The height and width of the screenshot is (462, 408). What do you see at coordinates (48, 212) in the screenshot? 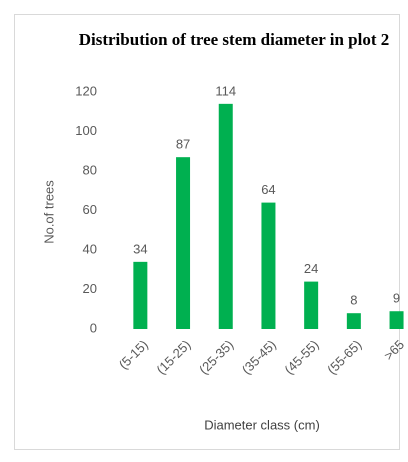
I see `y-axis-label: No.of trees` at bounding box center [48, 212].